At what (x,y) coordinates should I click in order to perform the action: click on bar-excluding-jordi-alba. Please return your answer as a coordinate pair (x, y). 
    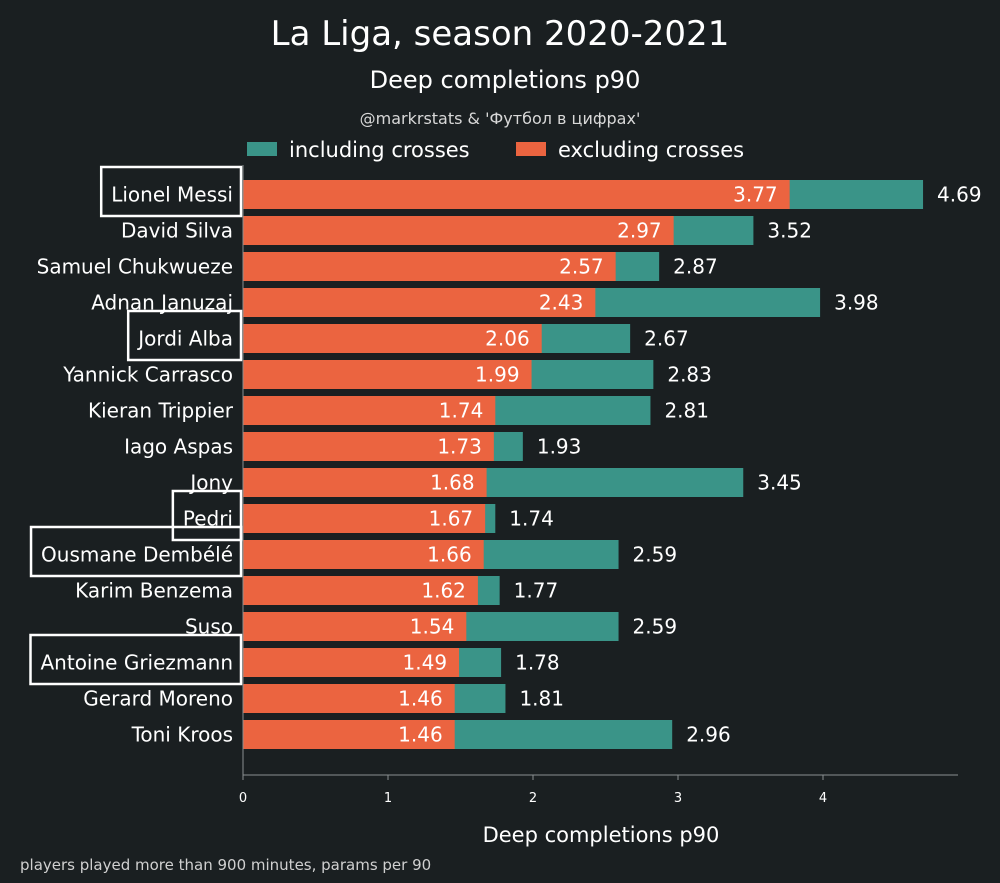
    Looking at the image, I should click on (392, 338).